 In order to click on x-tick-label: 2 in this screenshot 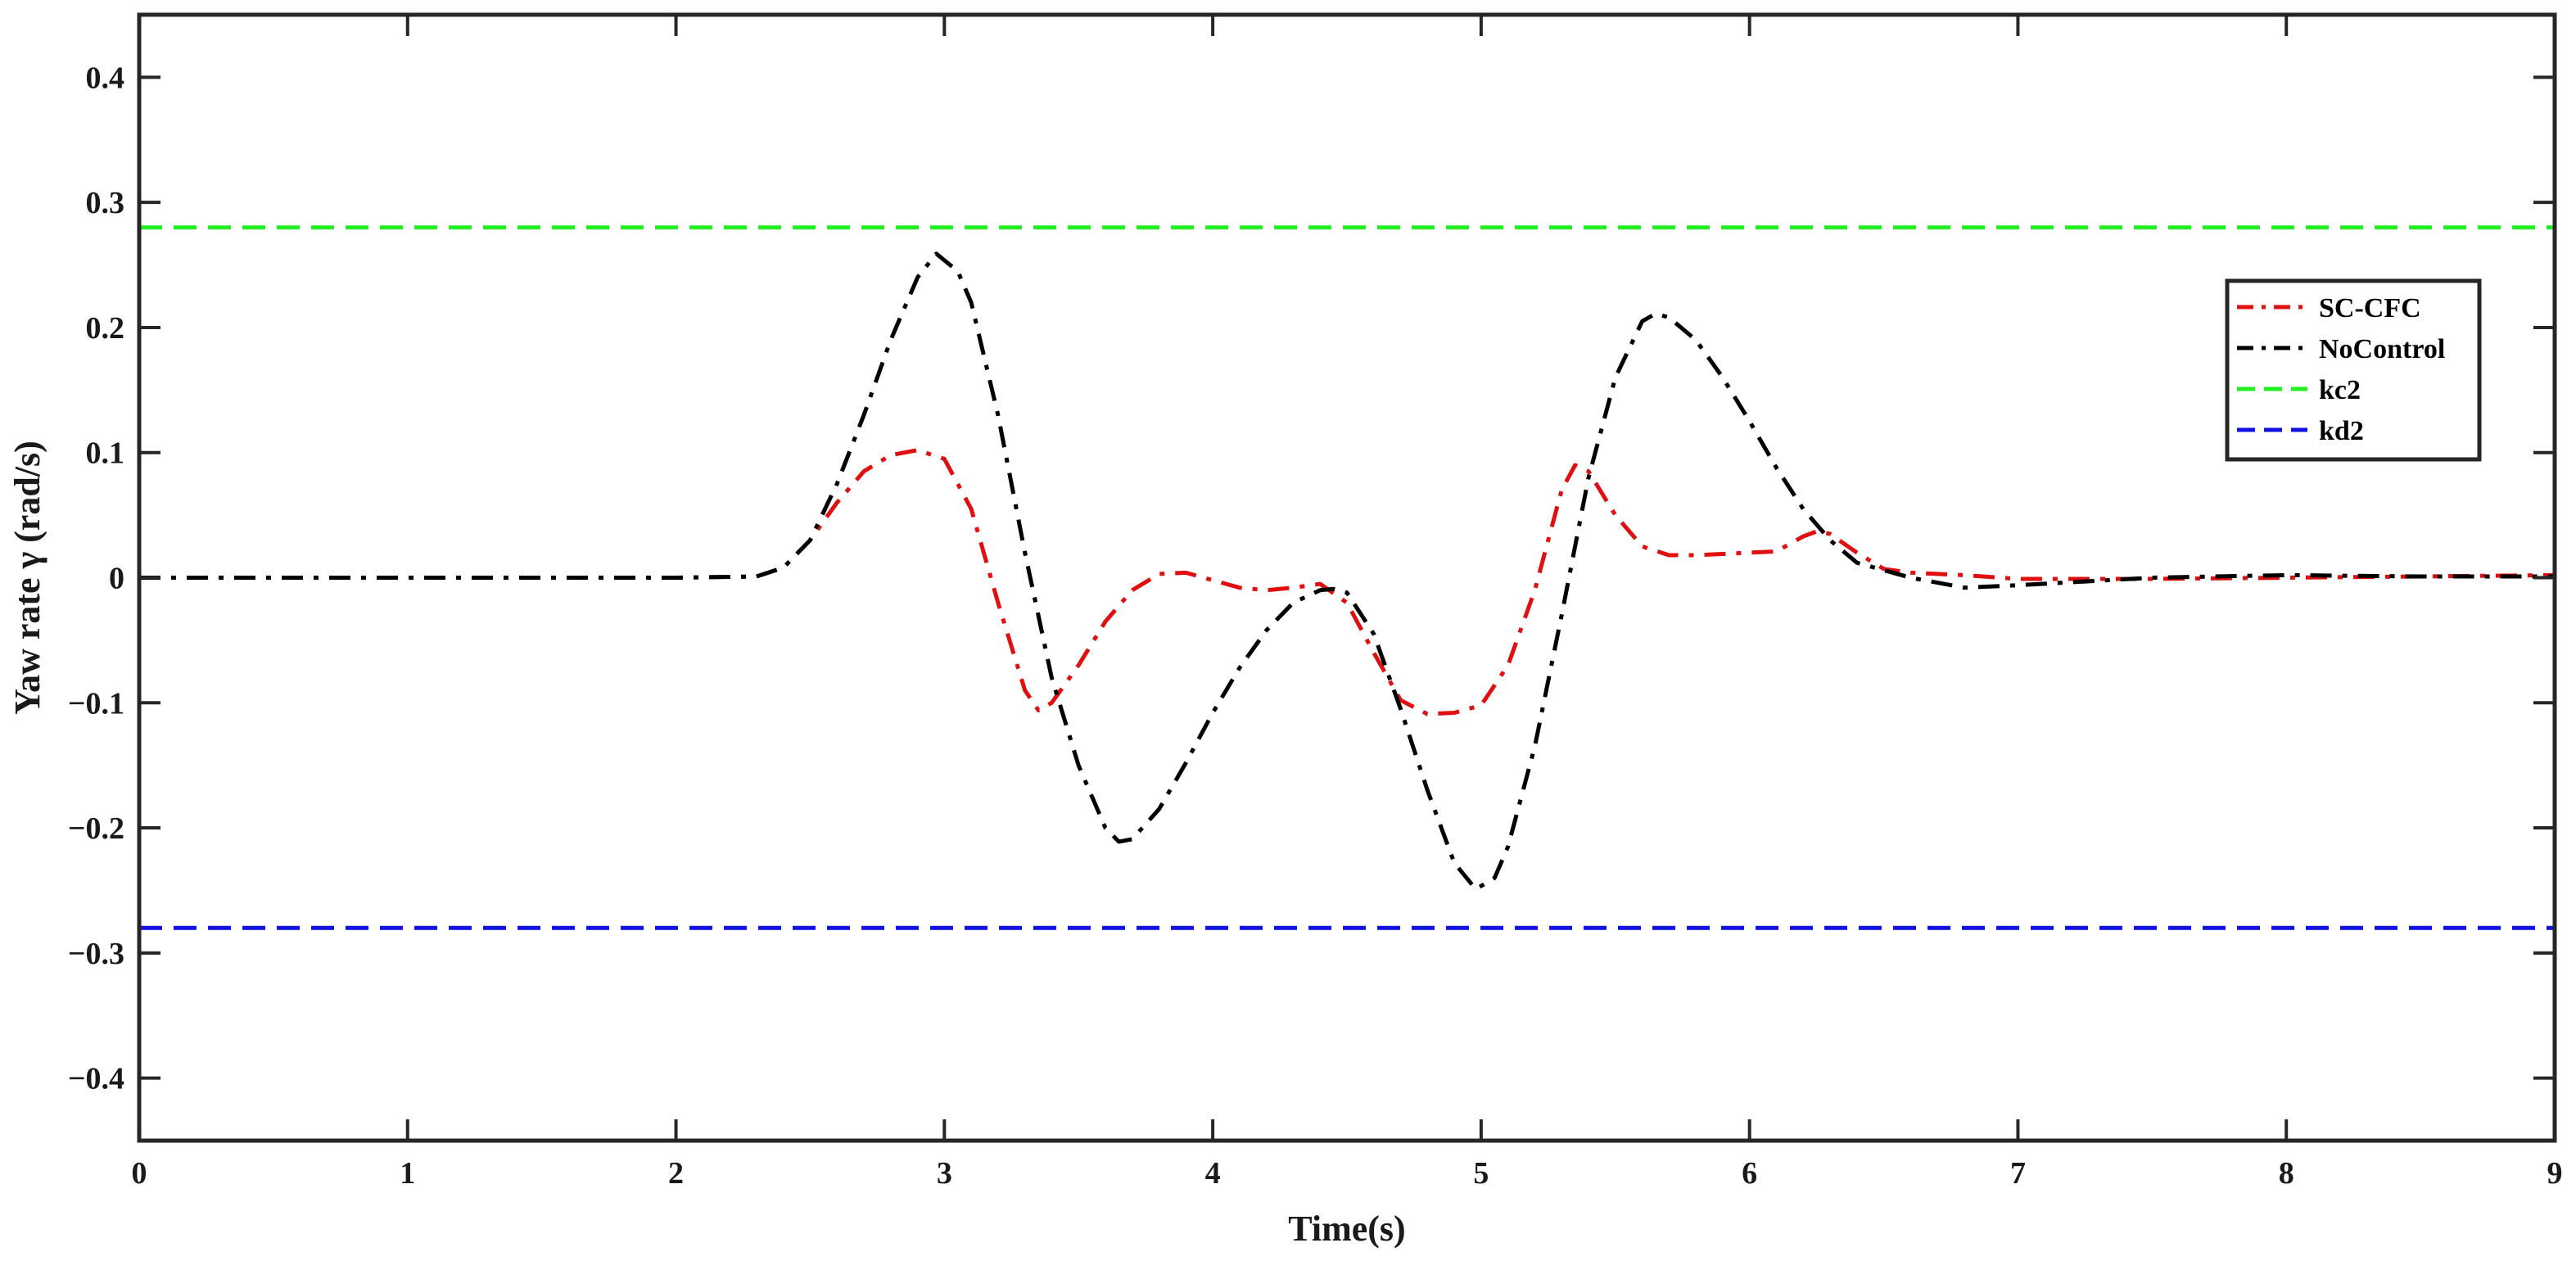, I will do `click(676, 1173)`.